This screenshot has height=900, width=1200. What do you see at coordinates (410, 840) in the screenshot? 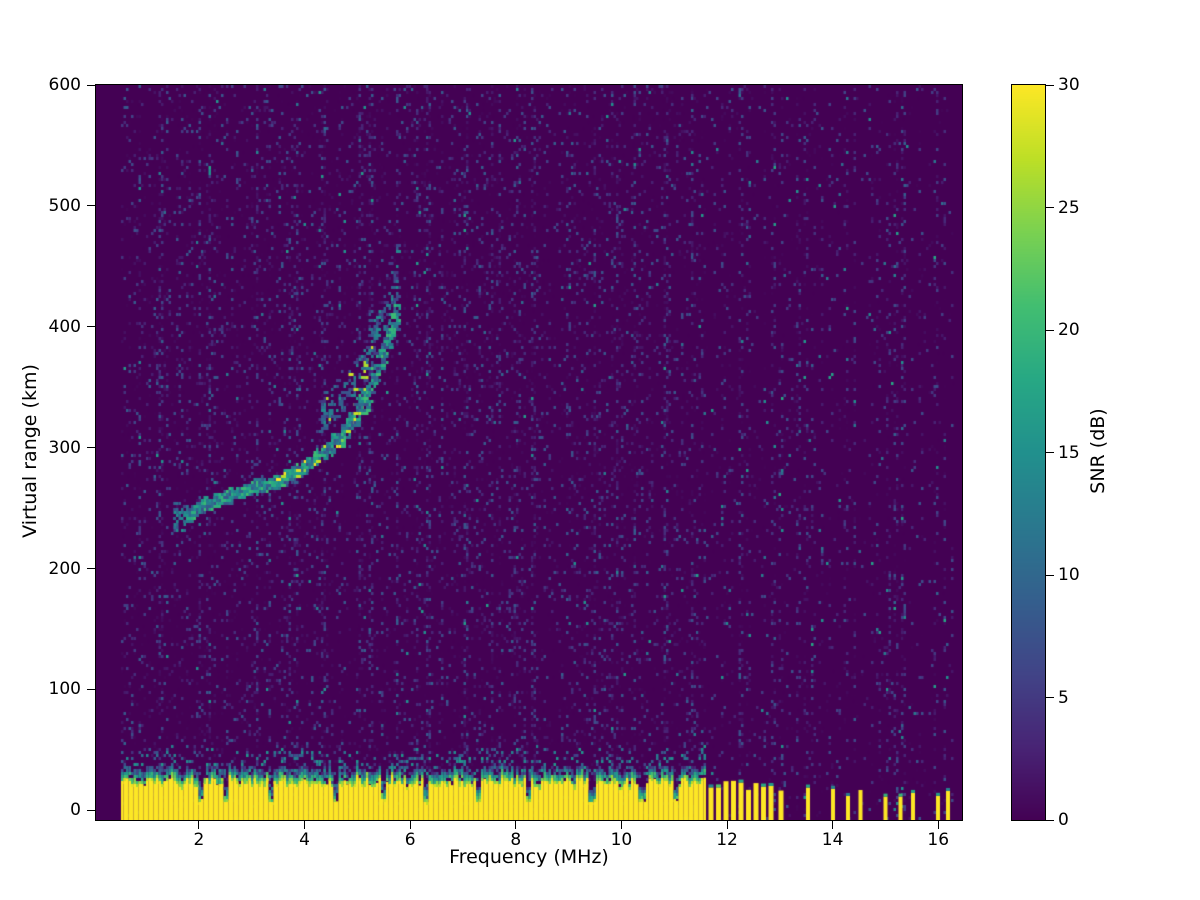
I see `x-tick-label: 6` at bounding box center [410, 840].